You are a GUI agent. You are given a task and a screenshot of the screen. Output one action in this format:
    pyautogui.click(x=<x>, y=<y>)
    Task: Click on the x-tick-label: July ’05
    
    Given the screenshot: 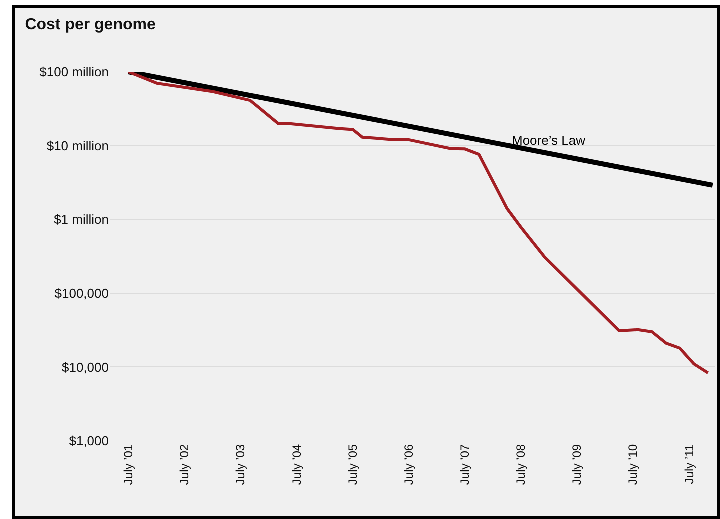 What is the action you would take?
    pyautogui.click(x=353, y=465)
    